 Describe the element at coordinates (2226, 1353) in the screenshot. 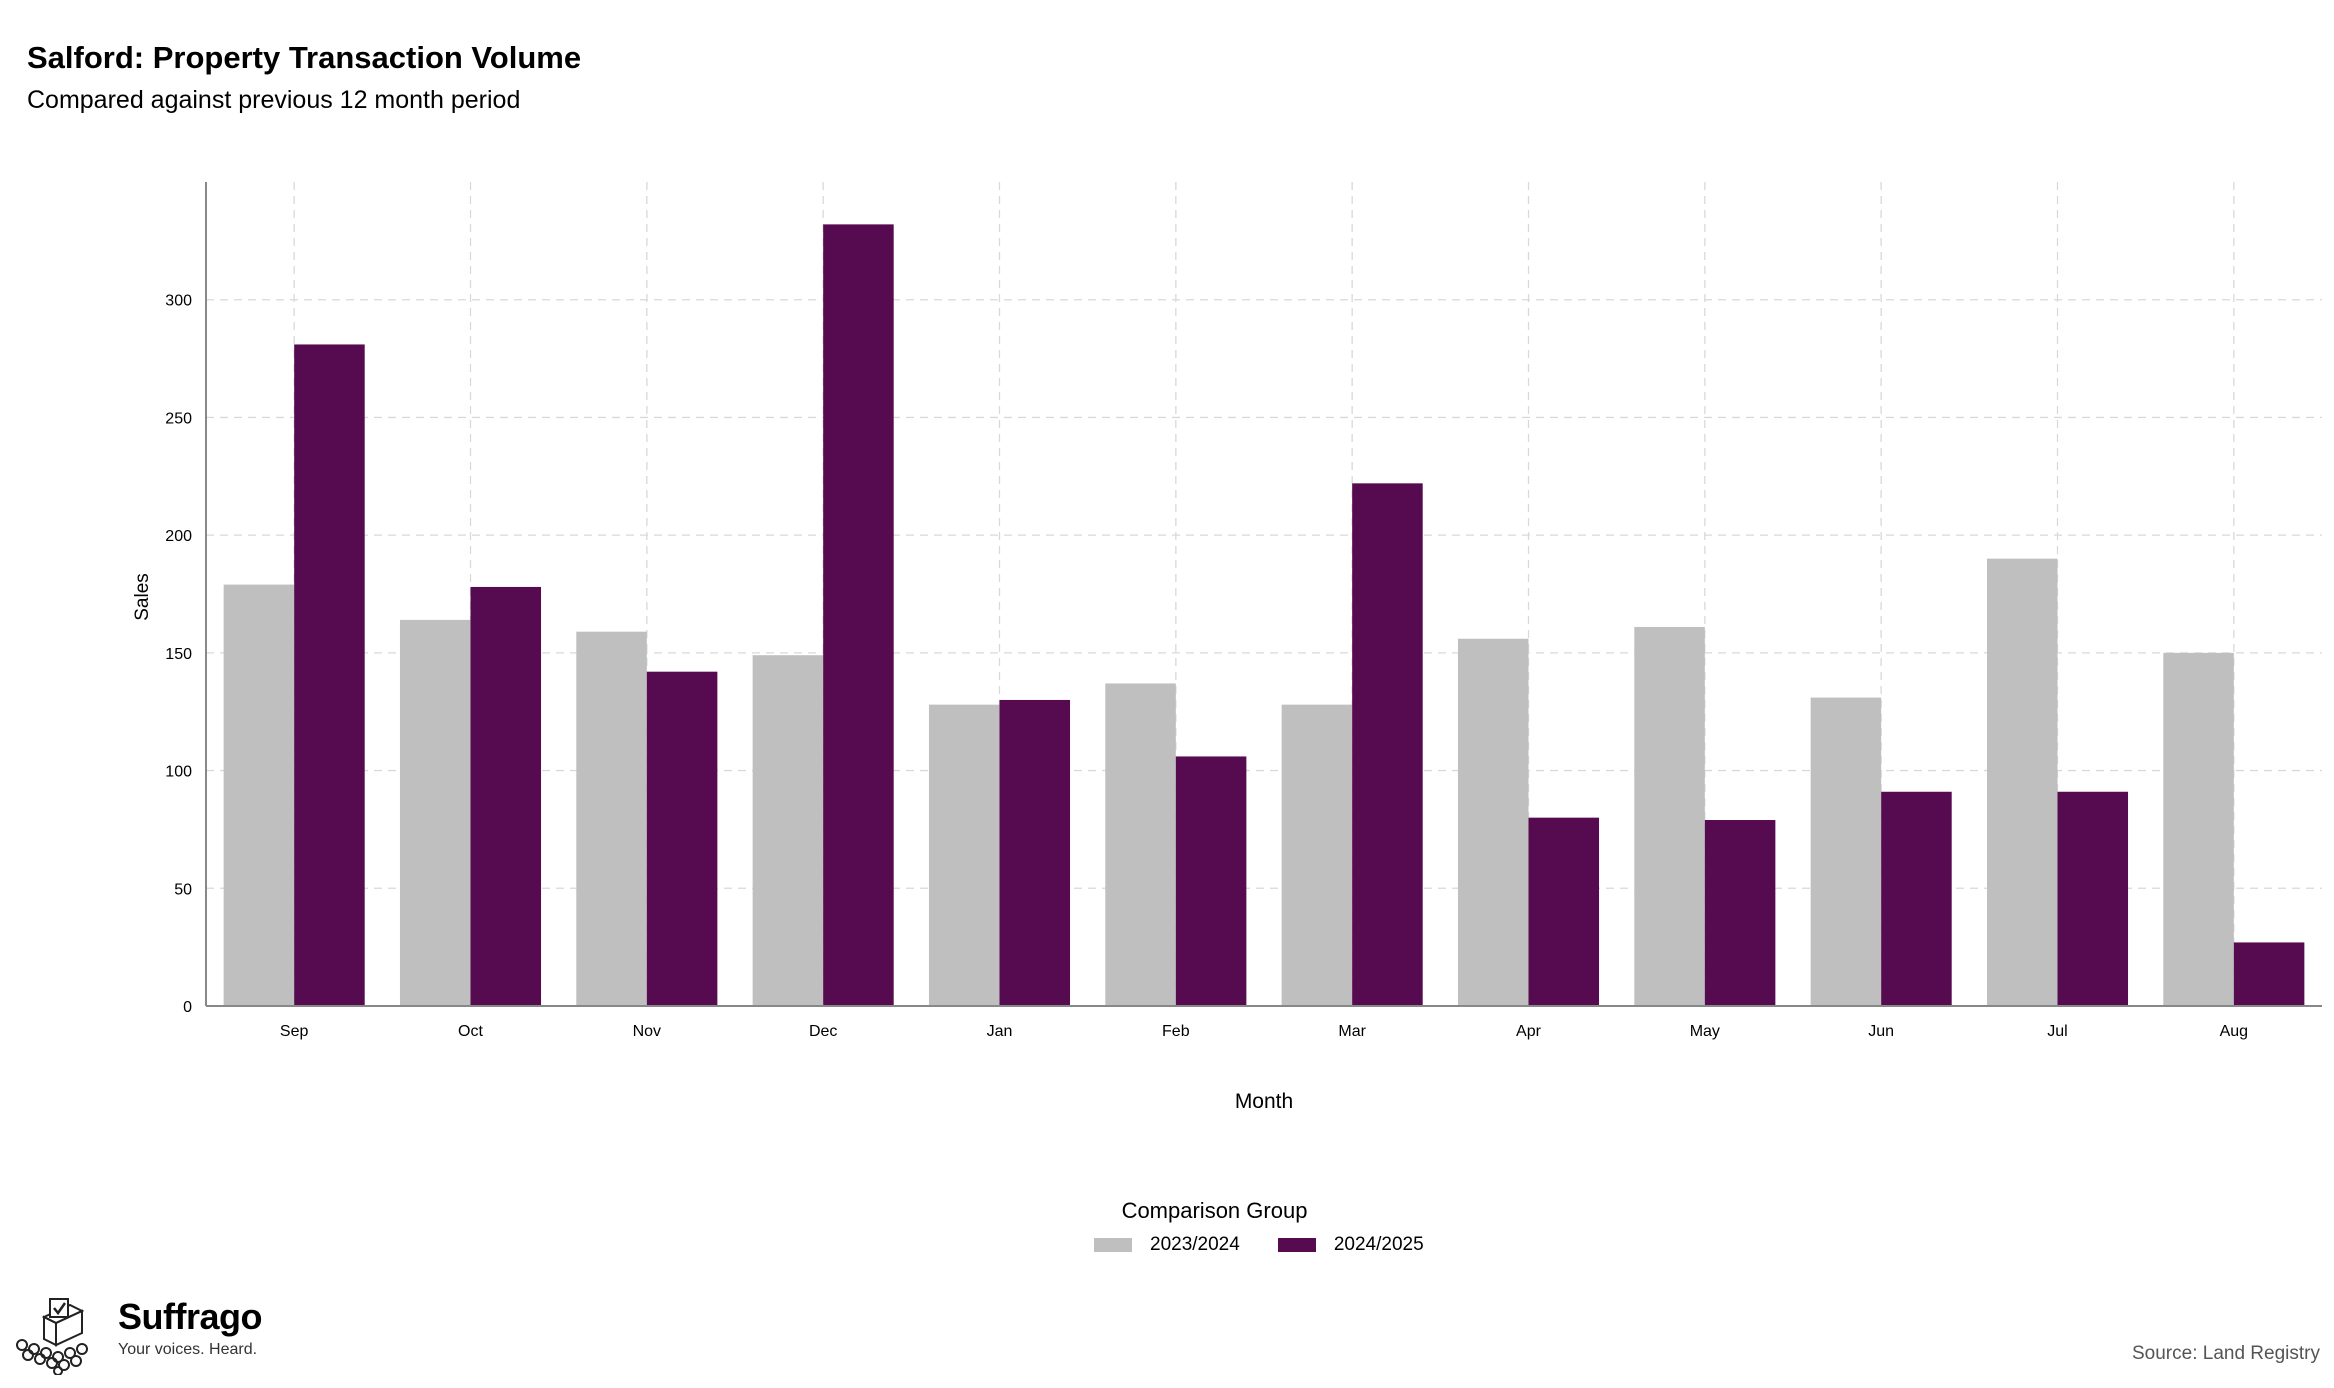

I see `source-note: Source: Land Registry` at that location.